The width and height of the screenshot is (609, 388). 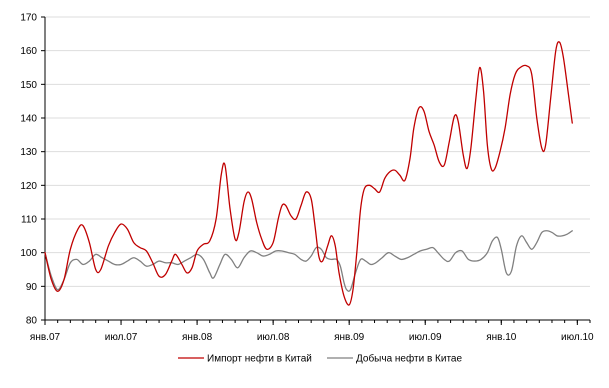 What do you see at coordinates (29, 220) in the screenshot?
I see `y-tick-label: 110` at bounding box center [29, 220].